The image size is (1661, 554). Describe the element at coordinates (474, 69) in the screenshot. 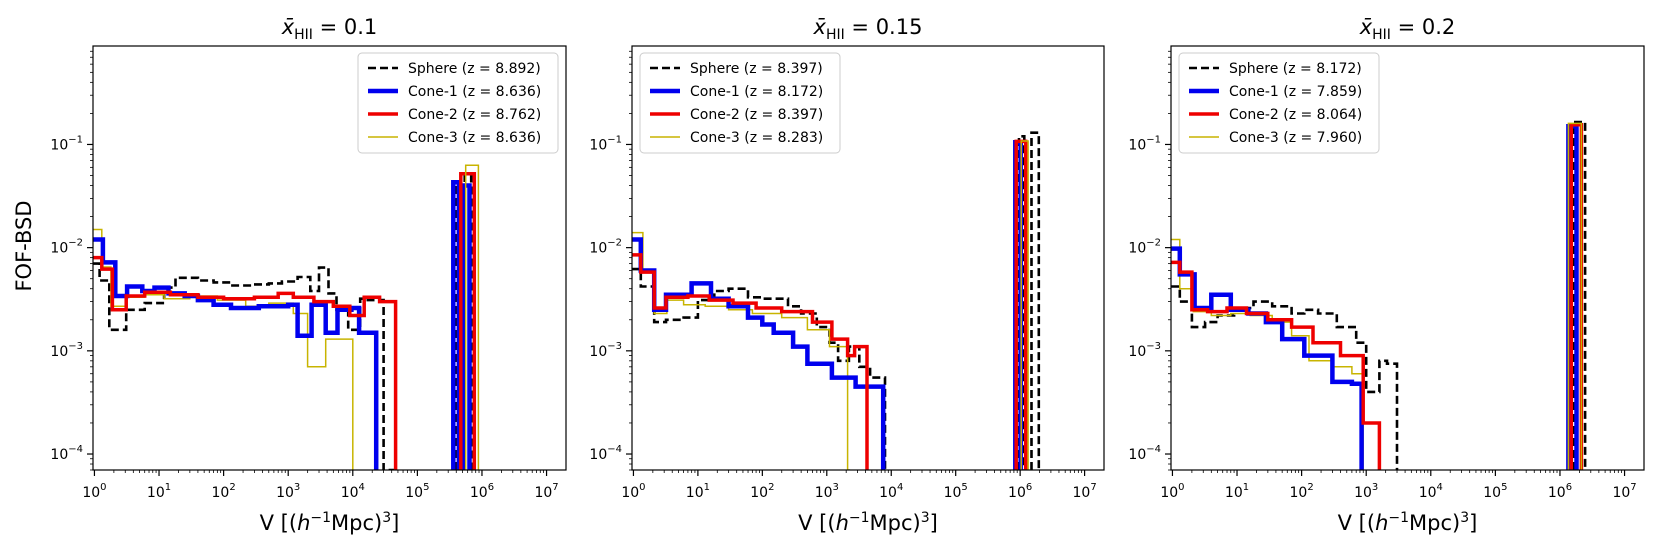

I see `legend-label: Sphere (z = 8.892)` at that location.